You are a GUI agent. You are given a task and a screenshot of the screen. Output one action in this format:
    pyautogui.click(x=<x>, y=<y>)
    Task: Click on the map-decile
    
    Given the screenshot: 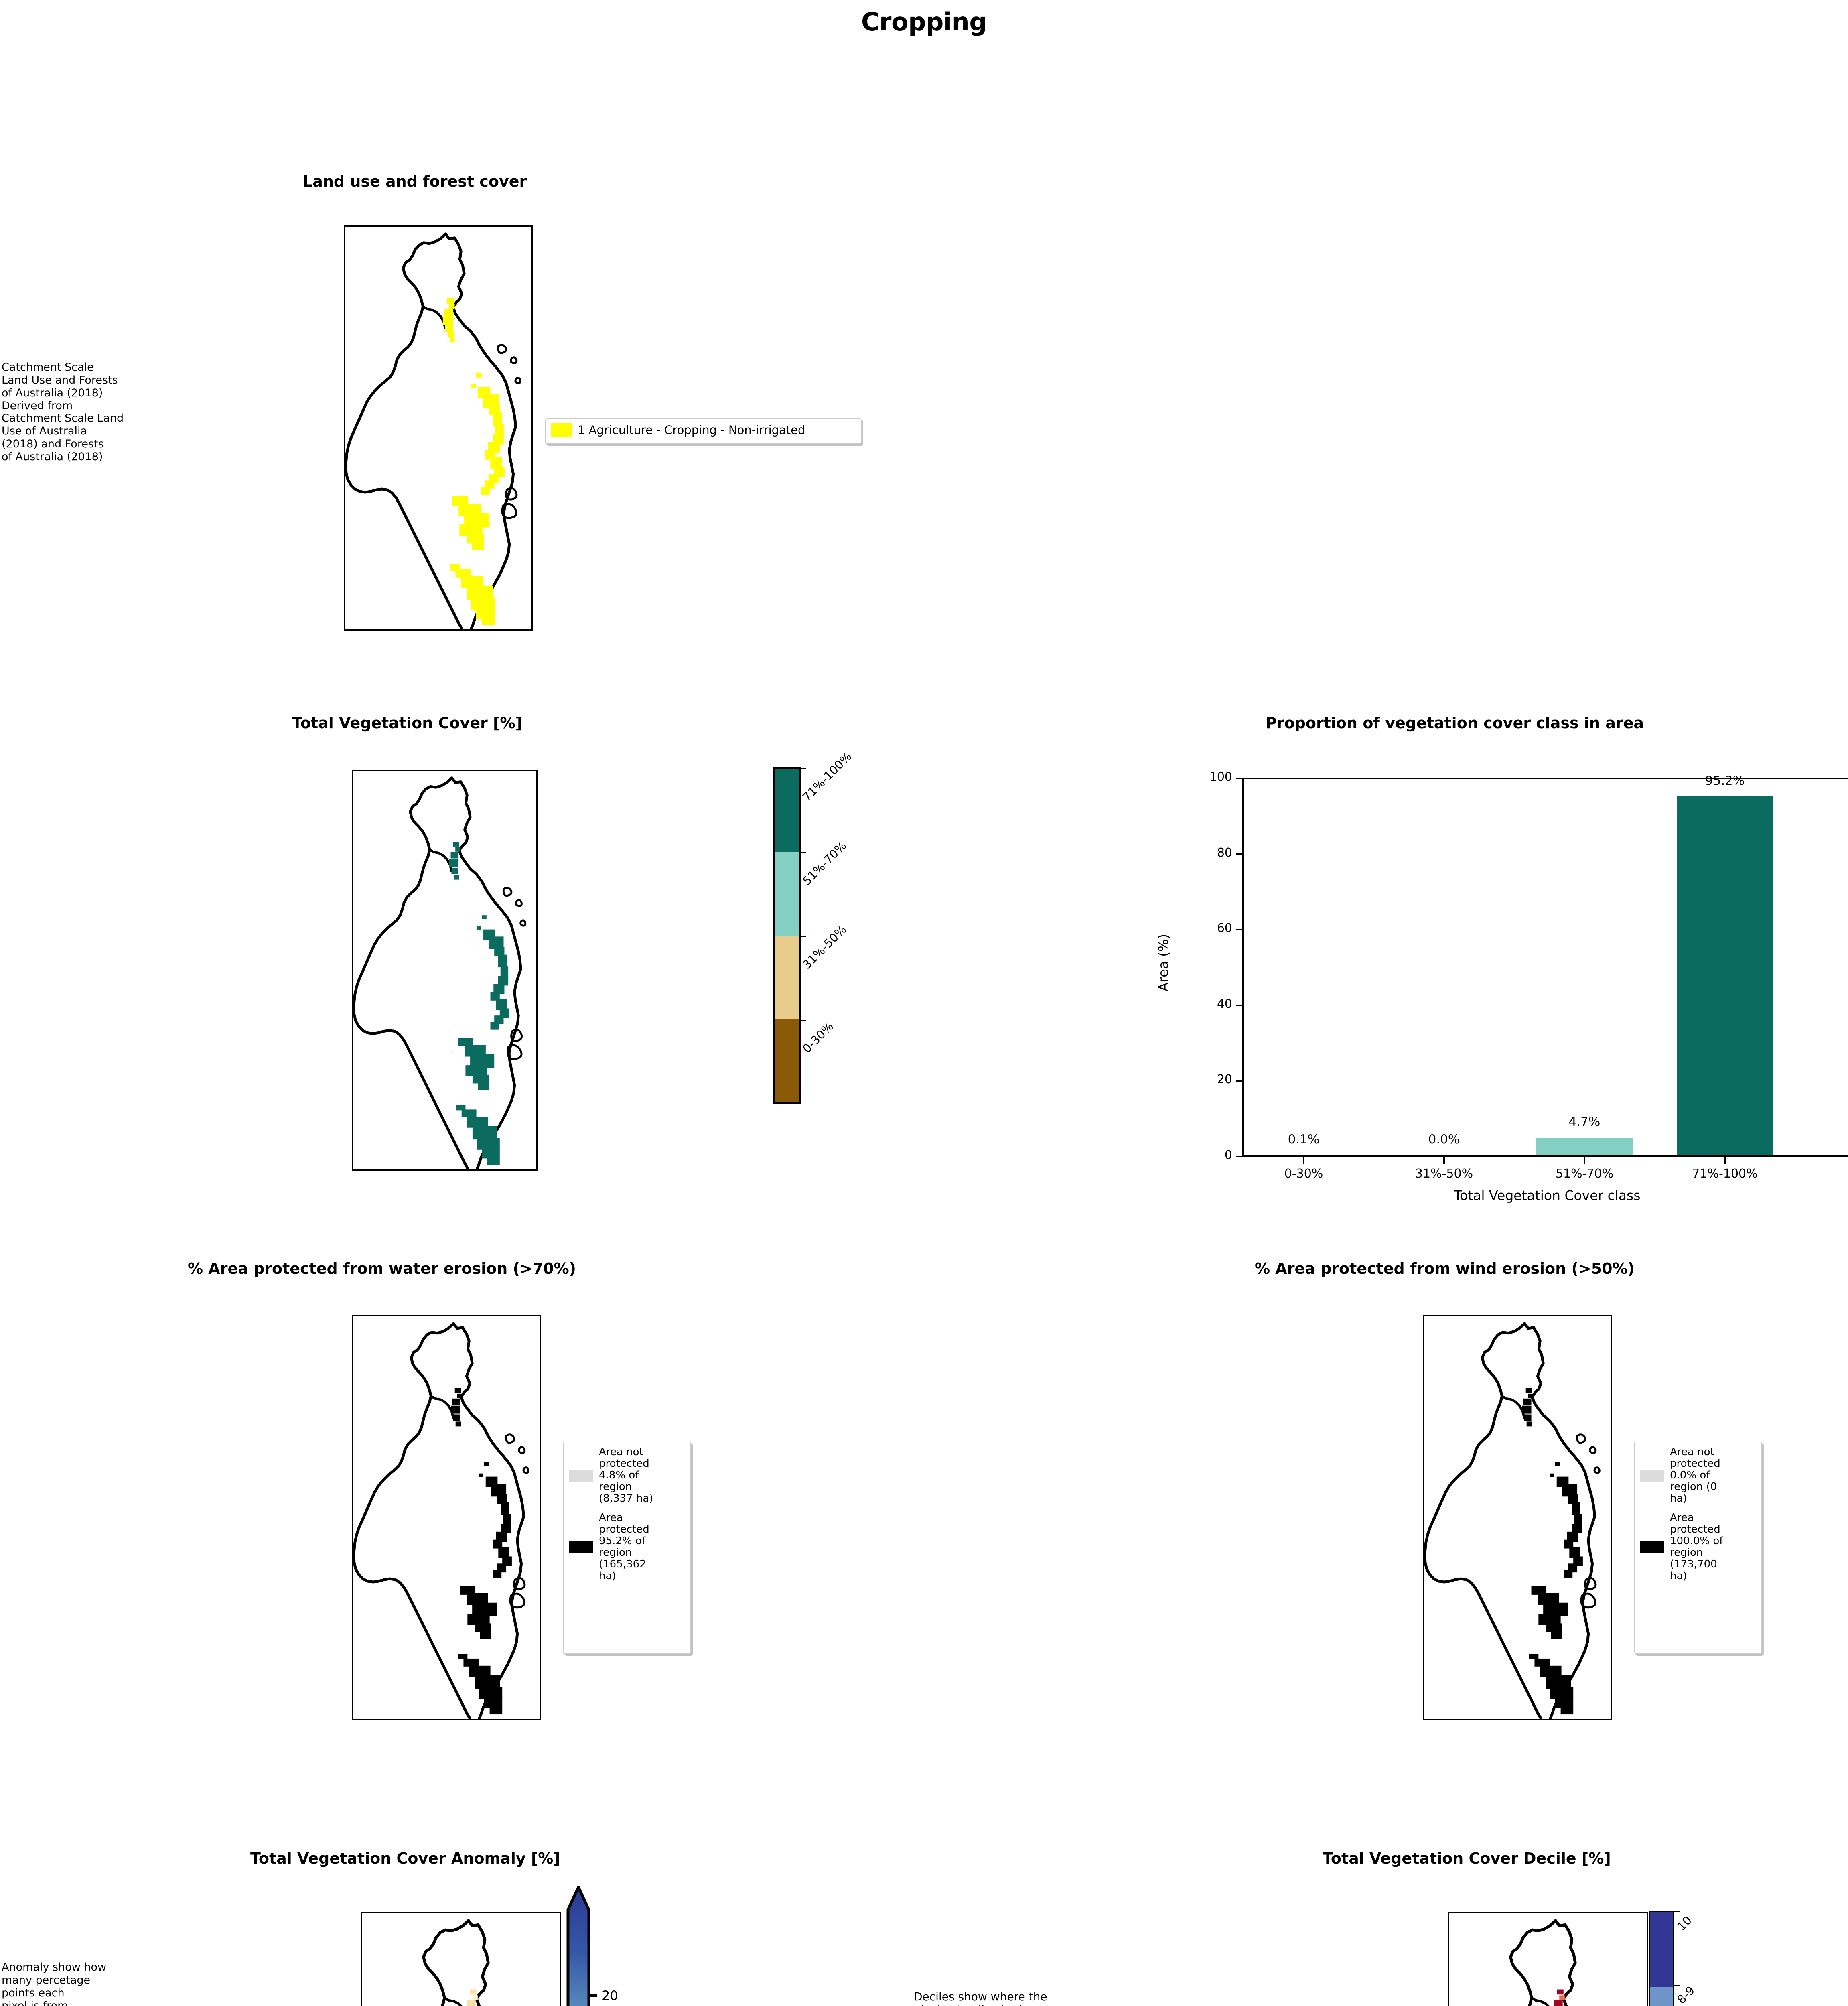 What is the action you would take?
    pyautogui.click(x=1548, y=1959)
    